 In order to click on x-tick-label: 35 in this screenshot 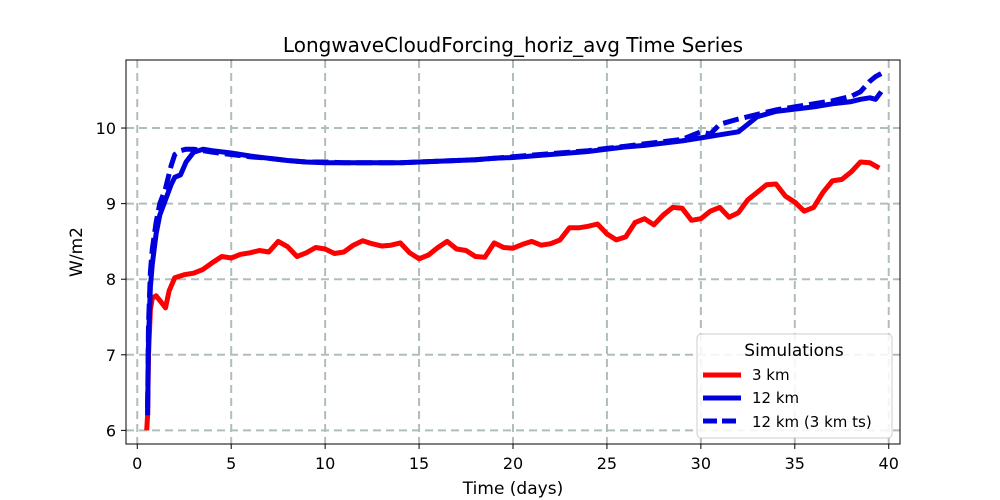, I will do `click(795, 463)`.